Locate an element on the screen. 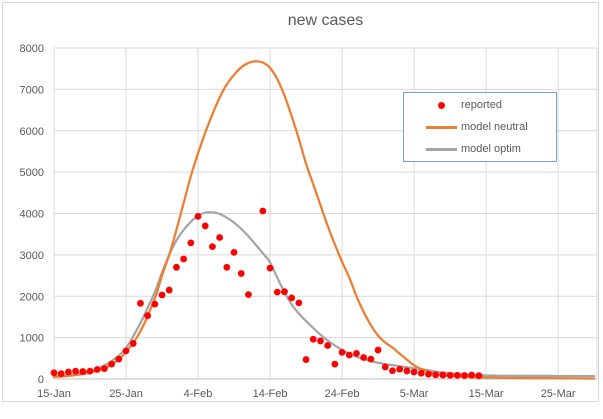  legend-item-model-neutral: model neutral is located at coordinates (480, 127).